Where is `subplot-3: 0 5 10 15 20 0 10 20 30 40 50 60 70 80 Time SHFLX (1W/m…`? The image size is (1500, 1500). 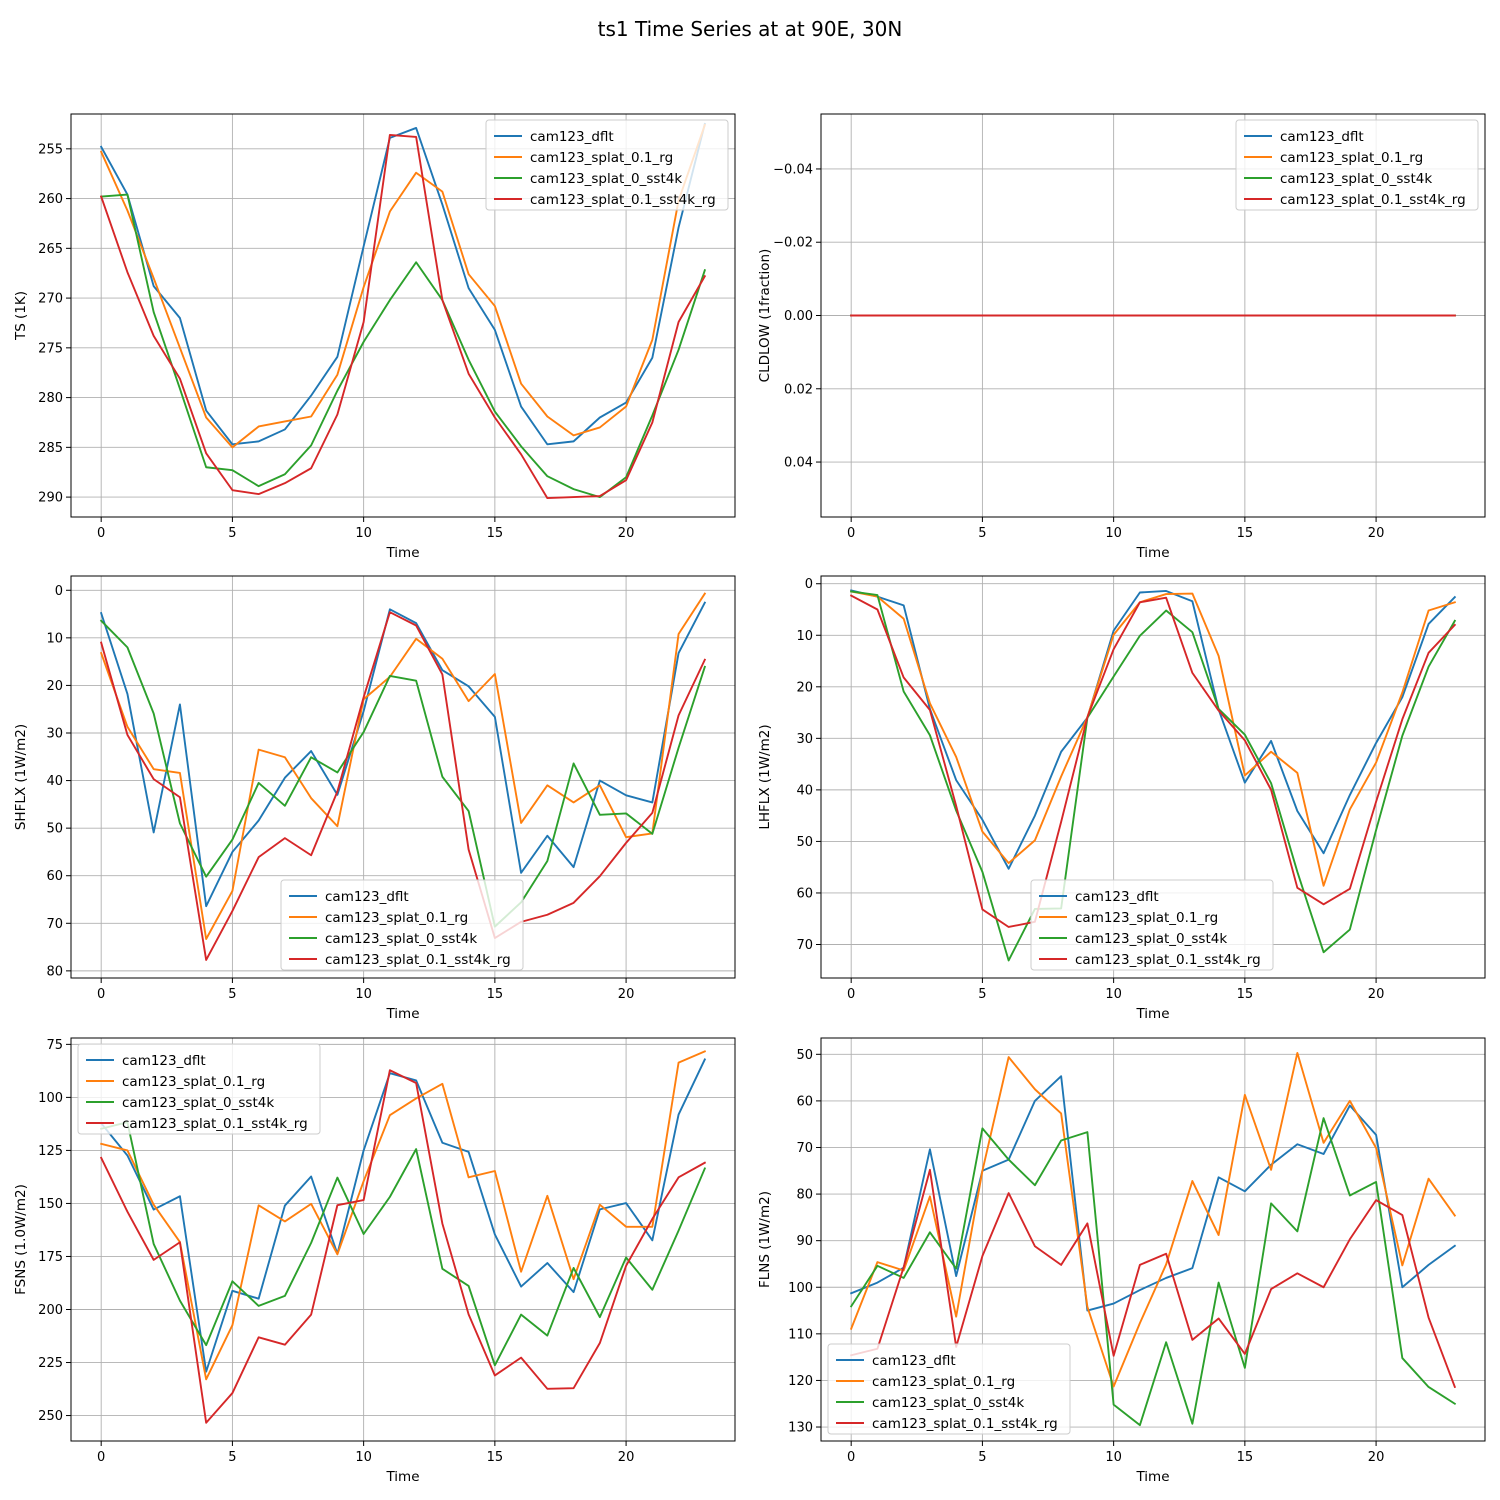
subplot-3: 0 5 10 15 20 0 10 20 30 40 50 60 70 80 Time SHFLX (1W/m… is located at coordinates (374, 798).